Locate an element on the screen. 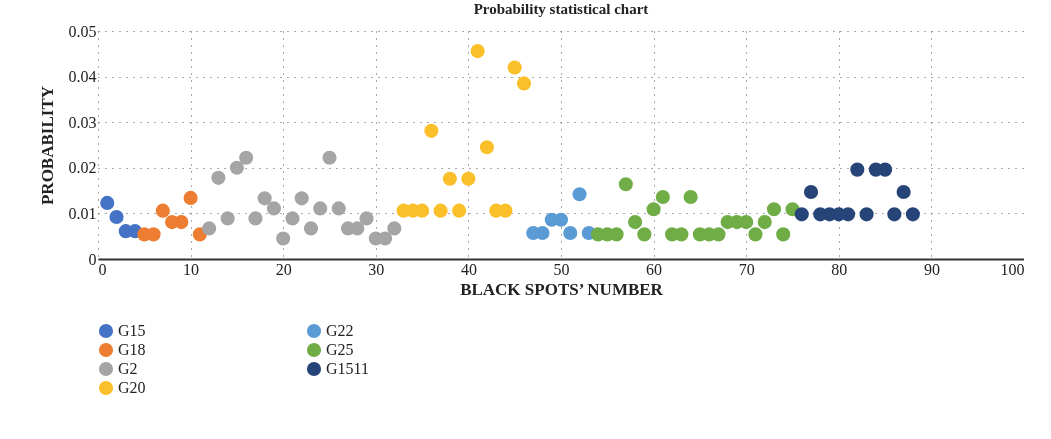 This screenshot has width=1051, height=439. legend-label: G1511 is located at coordinates (347, 368).